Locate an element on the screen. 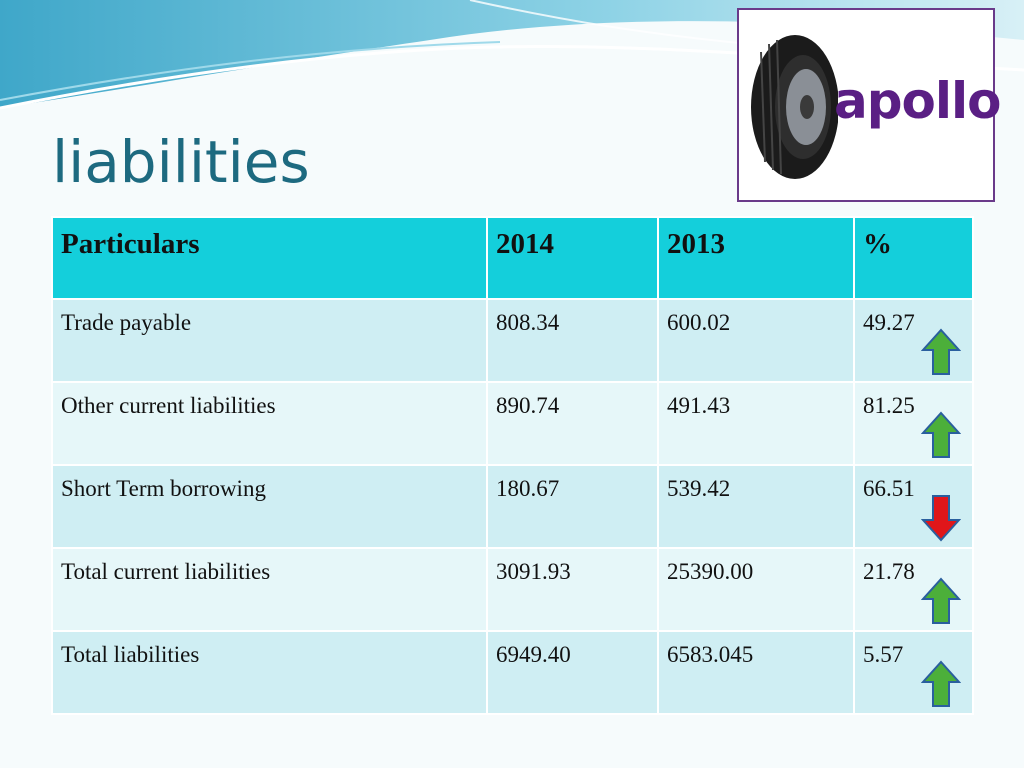 This screenshot has width=1024, height=768. header-percent: % is located at coordinates (913, 258).